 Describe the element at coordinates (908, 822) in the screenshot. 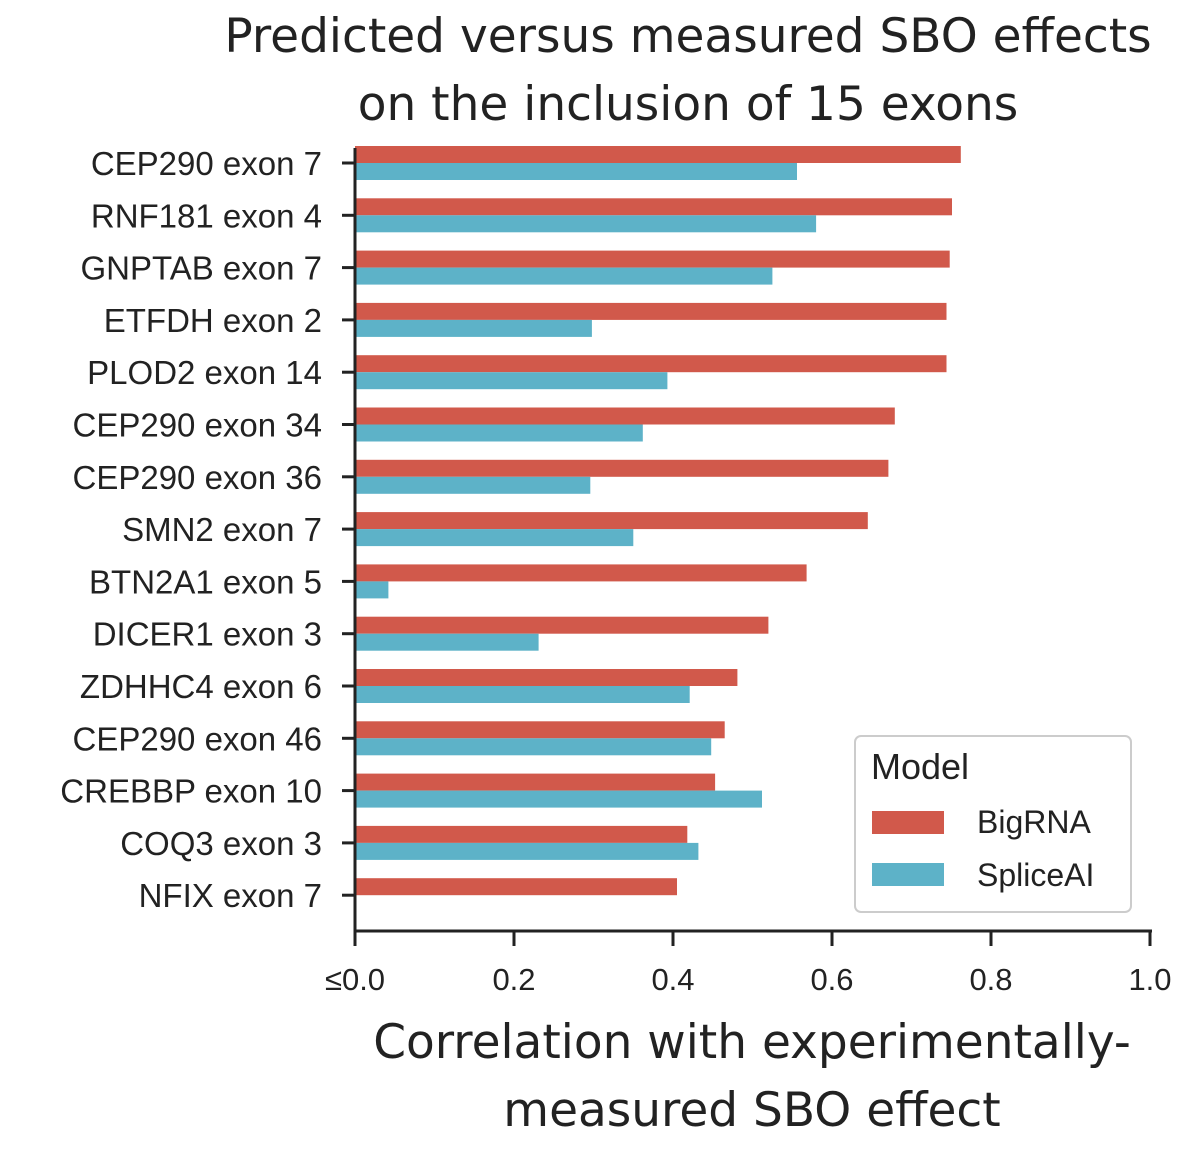

I see `legend-swatch-bigrna` at that location.